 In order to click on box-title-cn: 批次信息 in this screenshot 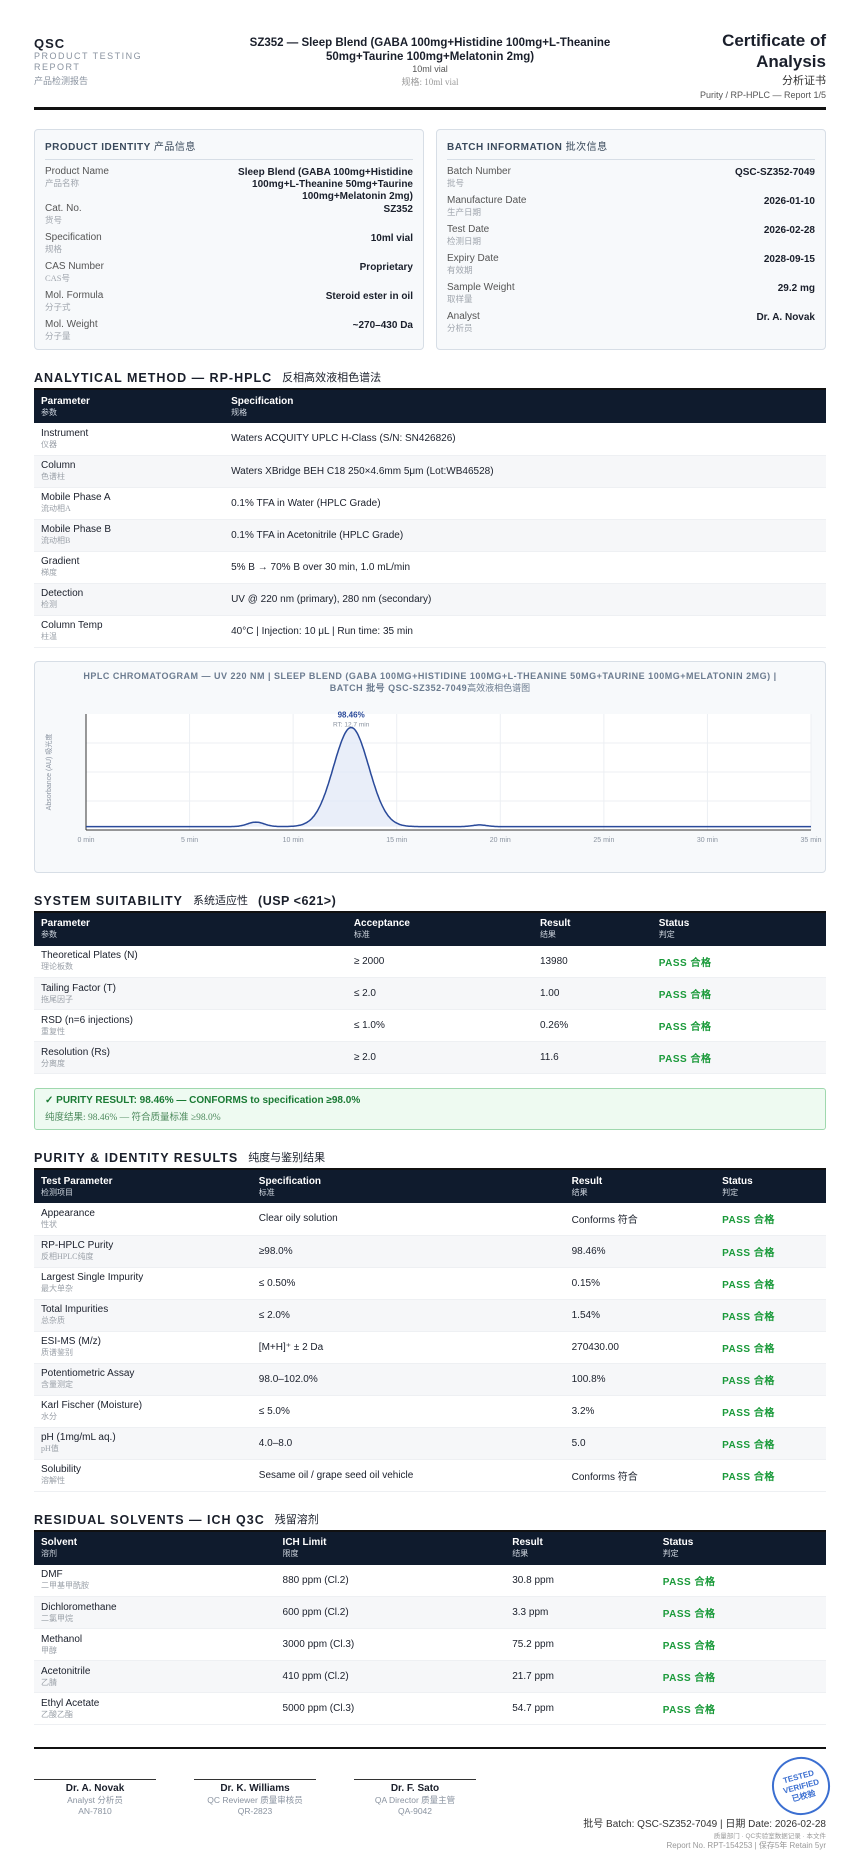, I will do `click(586, 147)`.